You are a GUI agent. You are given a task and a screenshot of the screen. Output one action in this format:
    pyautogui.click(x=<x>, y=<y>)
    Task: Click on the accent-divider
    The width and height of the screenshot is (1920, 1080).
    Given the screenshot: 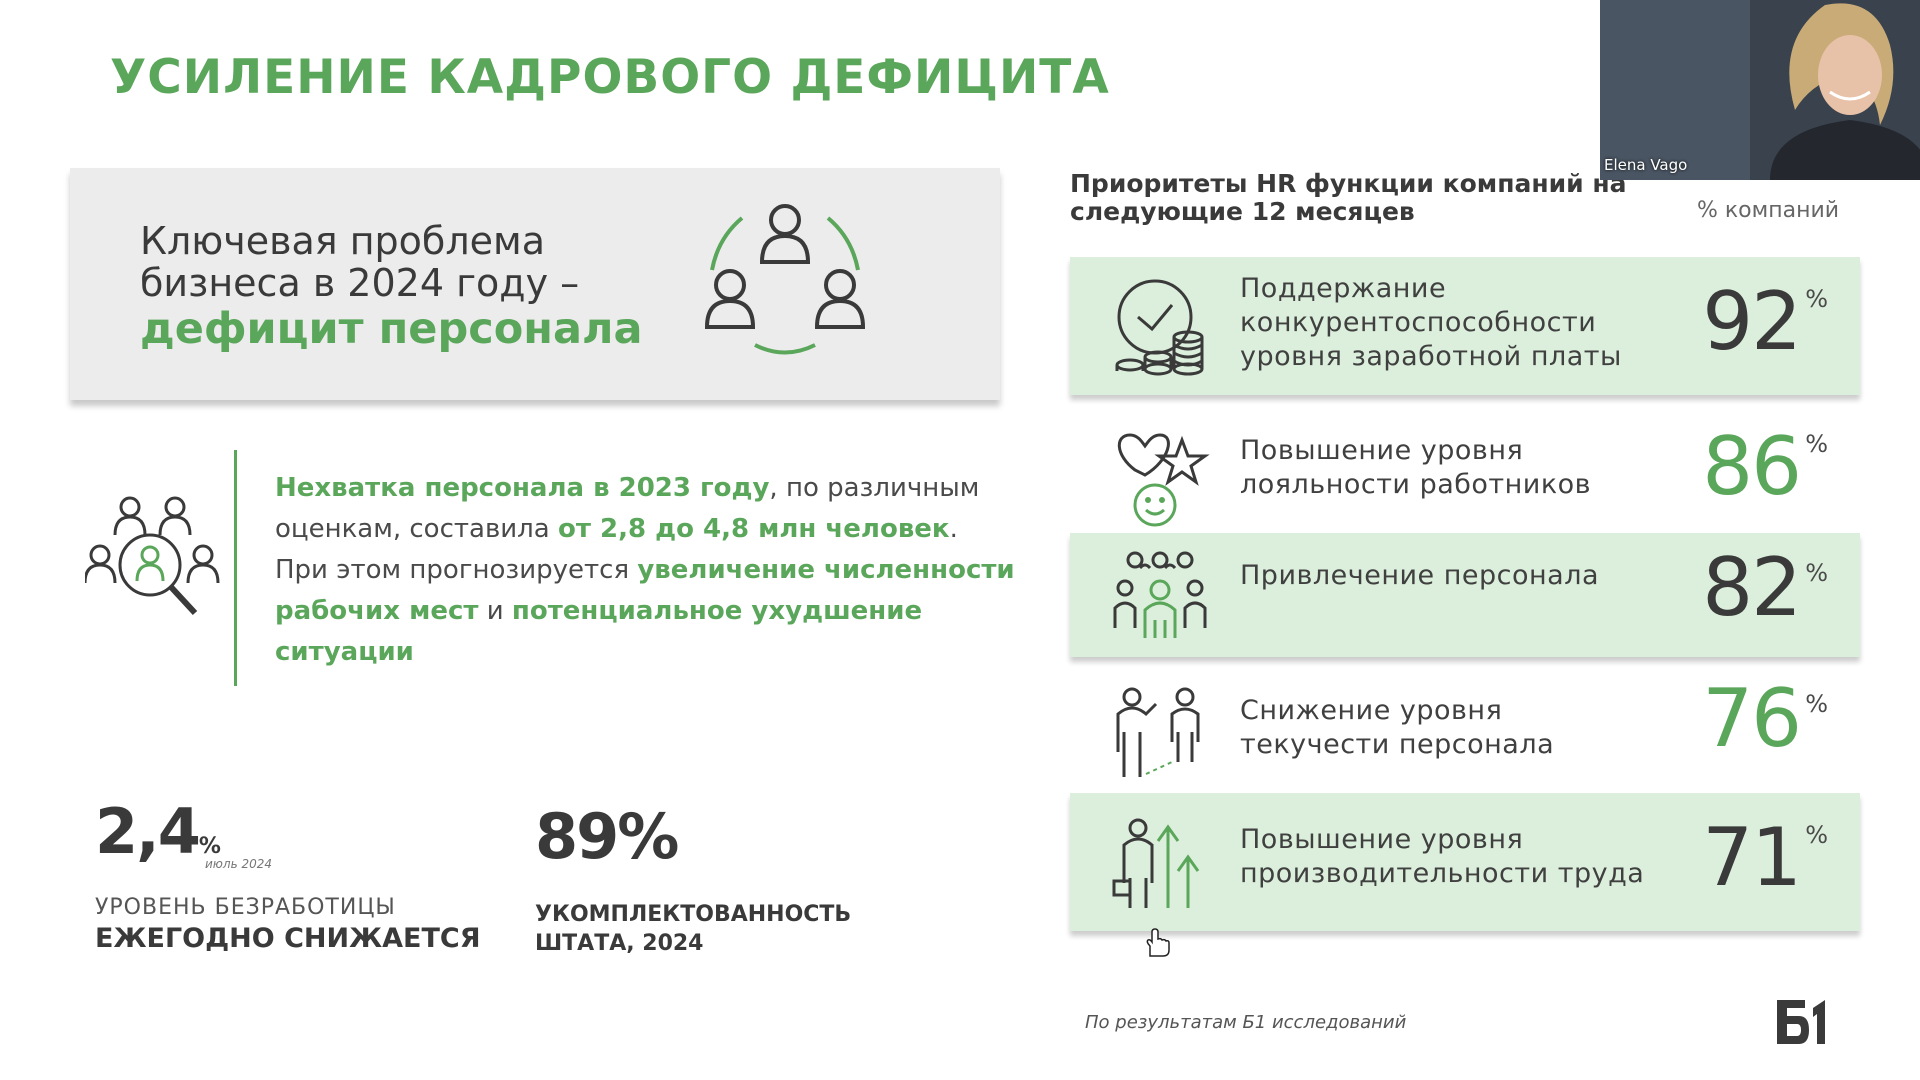 What is the action you would take?
    pyautogui.click(x=235, y=568)
    